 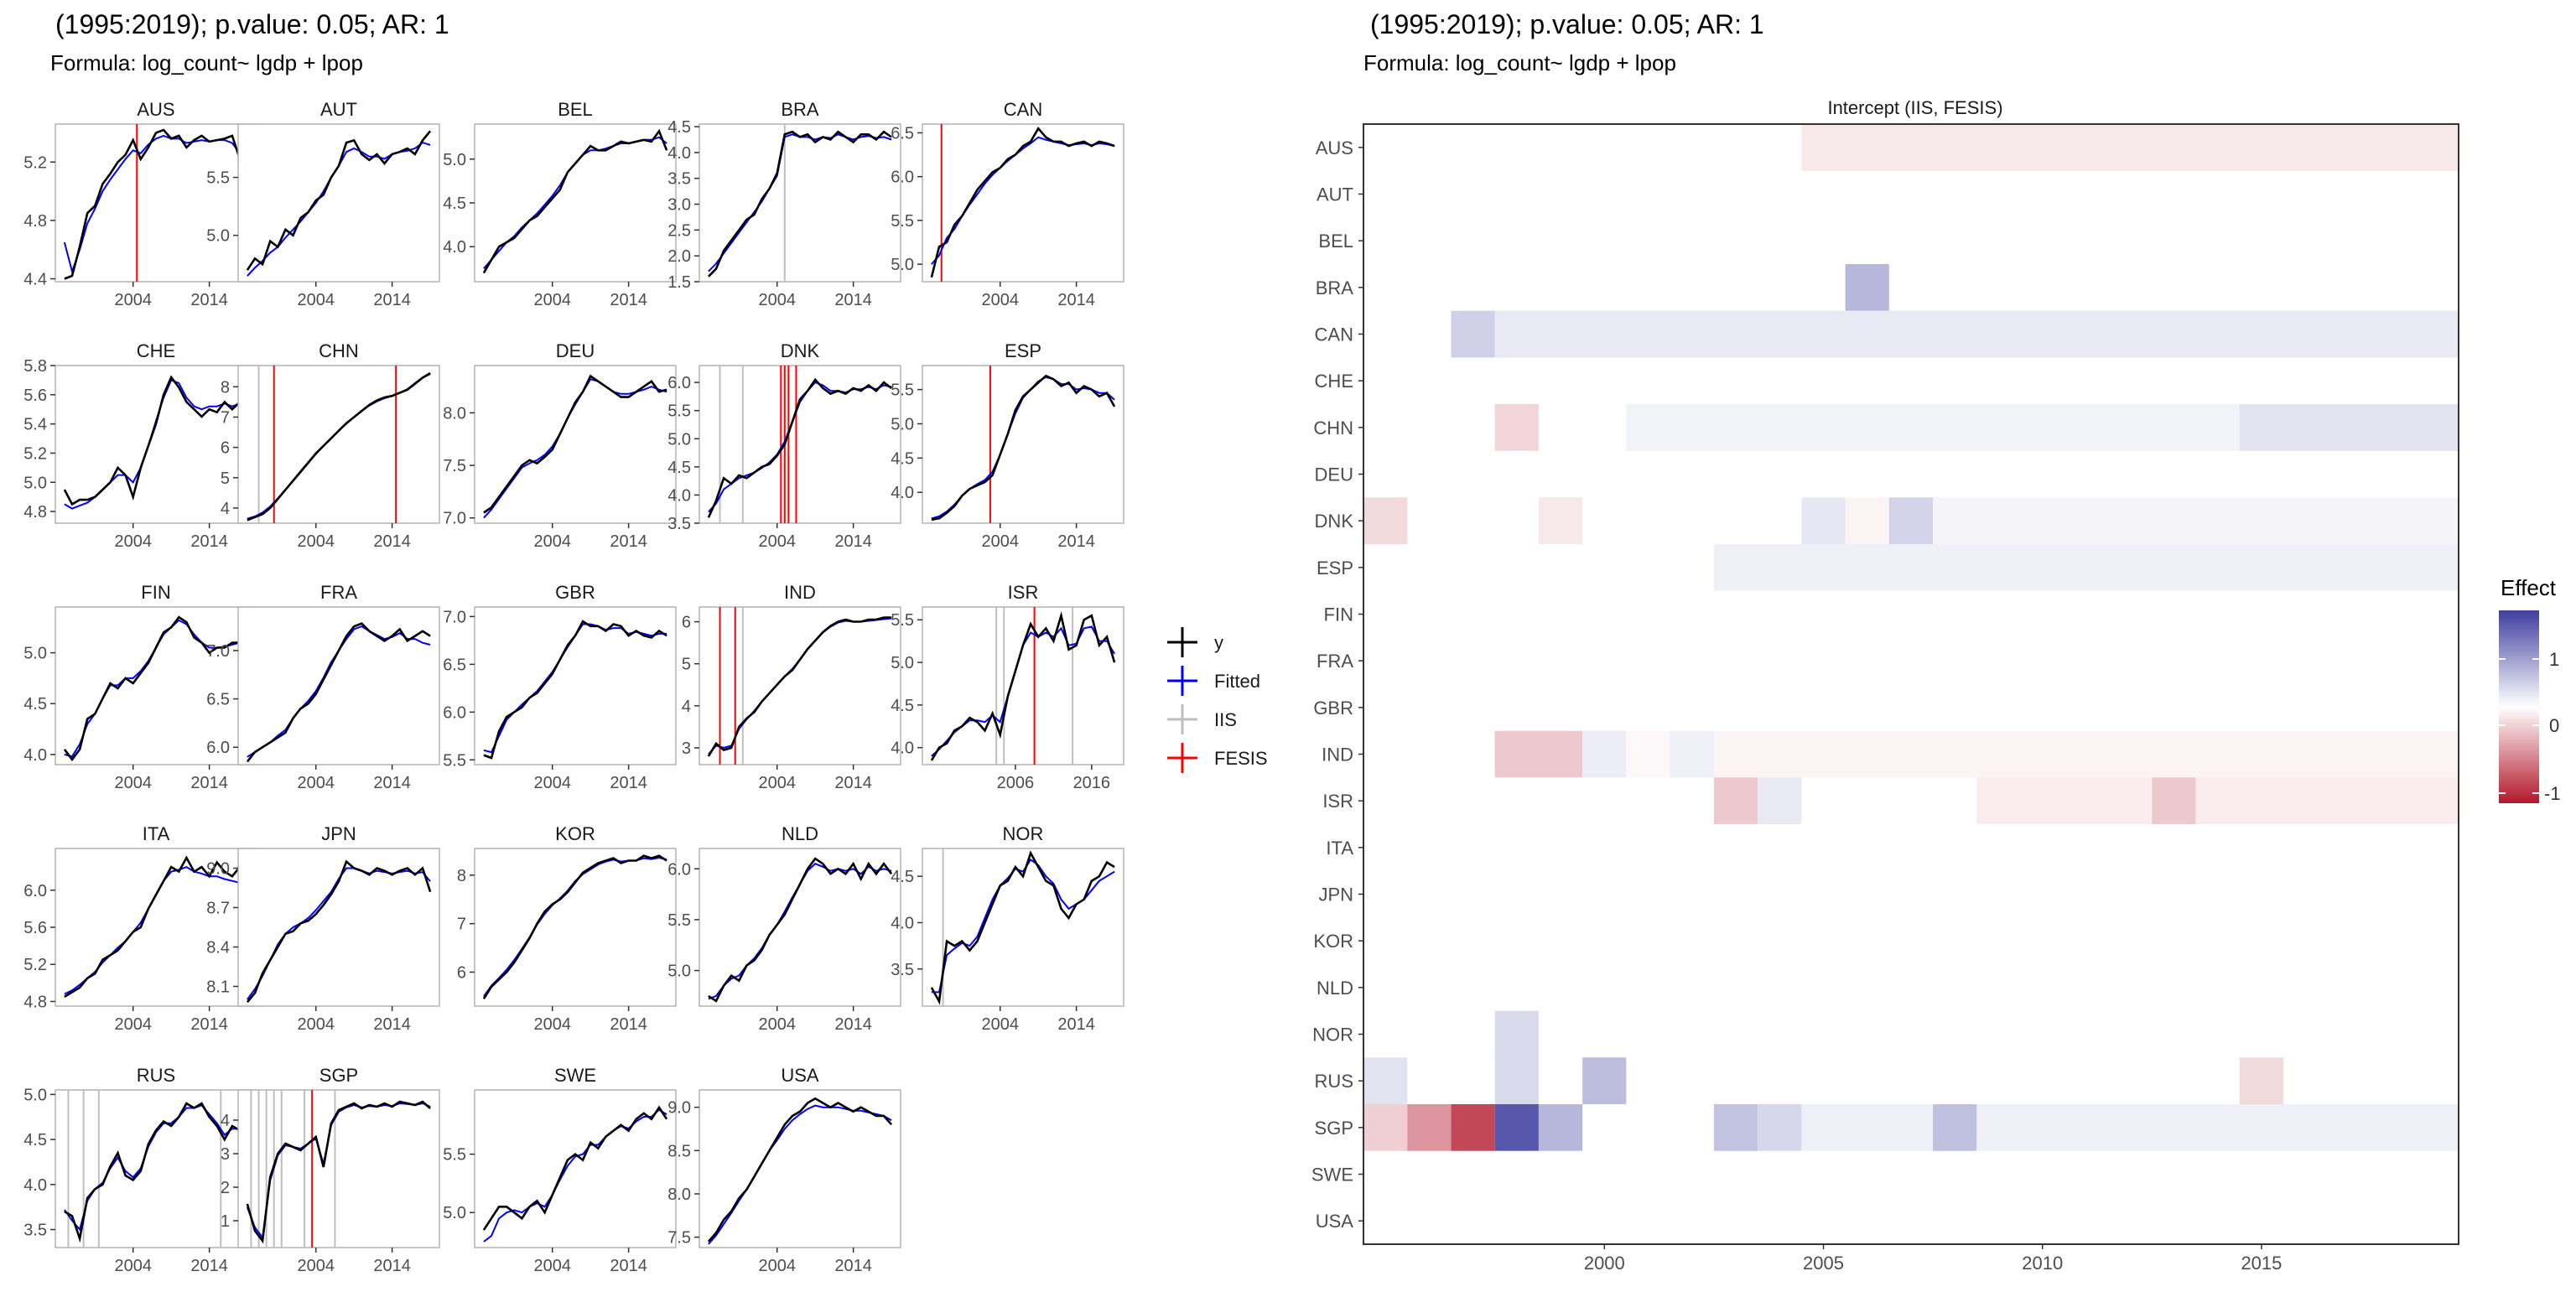 I want to click on facet-ytick-label-chn-0: 4, so click(x=225, y=509).